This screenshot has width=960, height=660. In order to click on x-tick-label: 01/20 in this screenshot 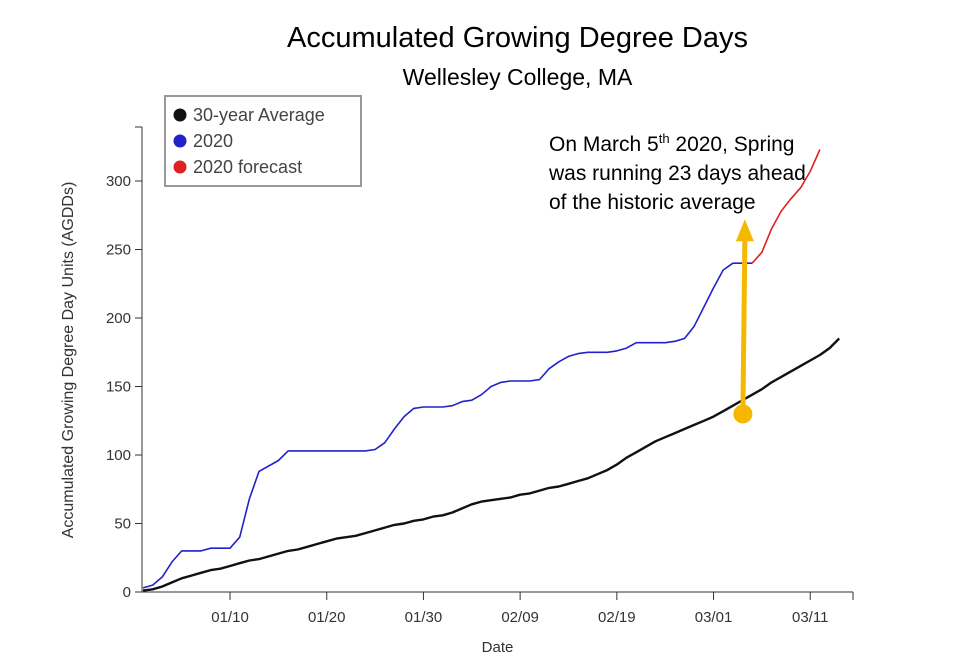, I will do `click(327, 617)`.